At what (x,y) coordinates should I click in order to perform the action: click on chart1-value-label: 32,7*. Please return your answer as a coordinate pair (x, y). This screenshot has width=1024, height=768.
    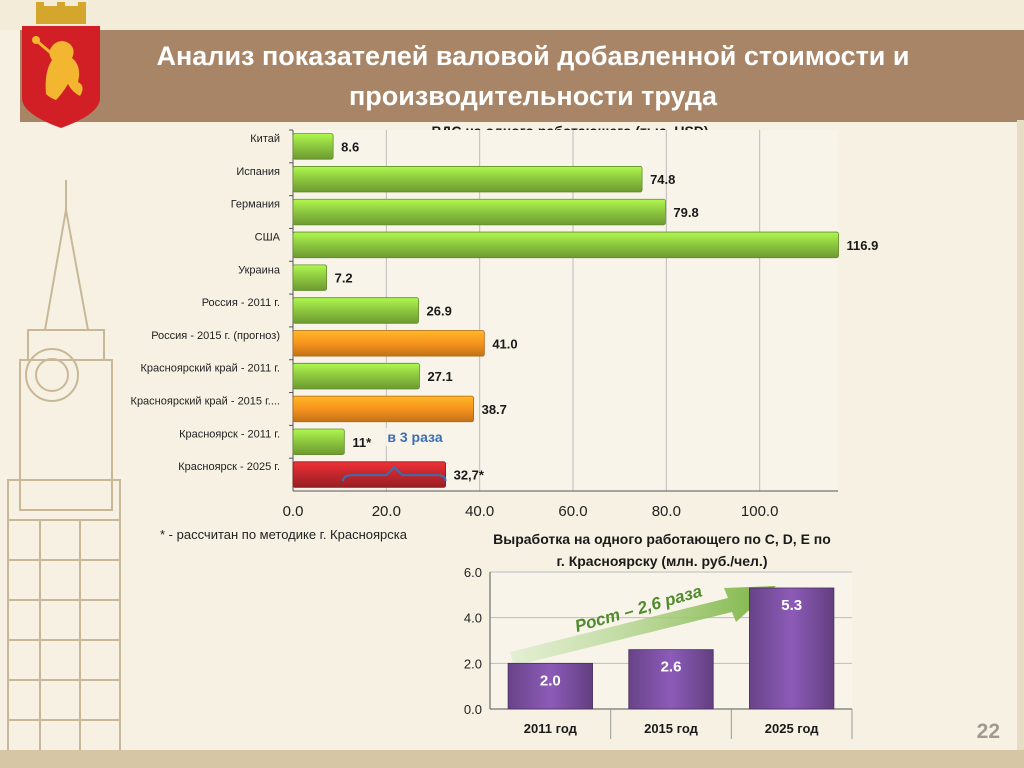
    Looking at the image, I should click on (469, 475).